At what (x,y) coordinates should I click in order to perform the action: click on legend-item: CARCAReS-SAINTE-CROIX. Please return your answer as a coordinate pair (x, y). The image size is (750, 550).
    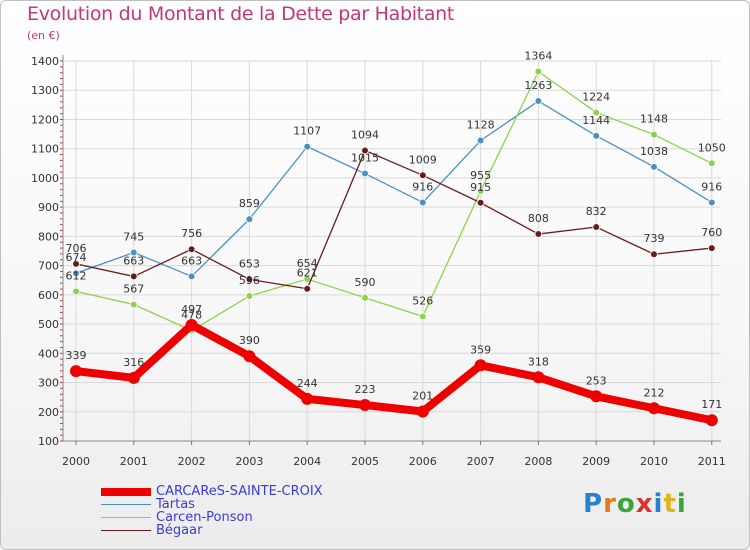
    Looking at the image, I should click on (212, 491).